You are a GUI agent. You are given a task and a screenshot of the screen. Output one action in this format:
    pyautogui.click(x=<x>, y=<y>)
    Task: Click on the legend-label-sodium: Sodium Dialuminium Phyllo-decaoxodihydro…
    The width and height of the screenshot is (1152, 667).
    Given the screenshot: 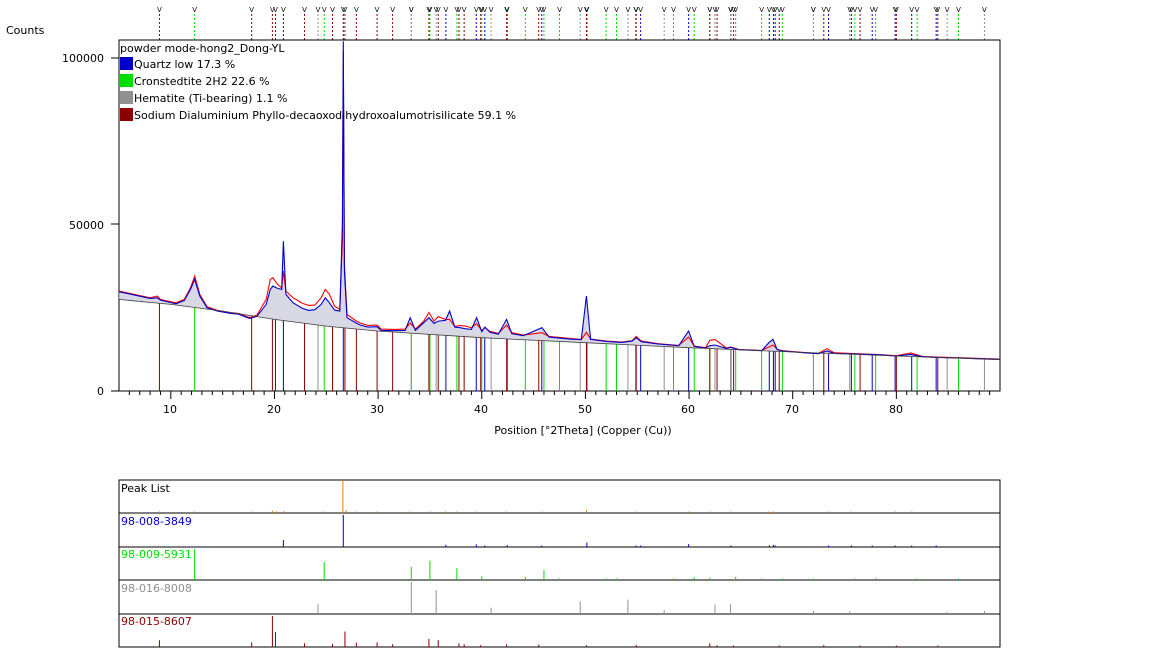 What is the action you would take?
    pyautogui.click(x=325, y=115)
    